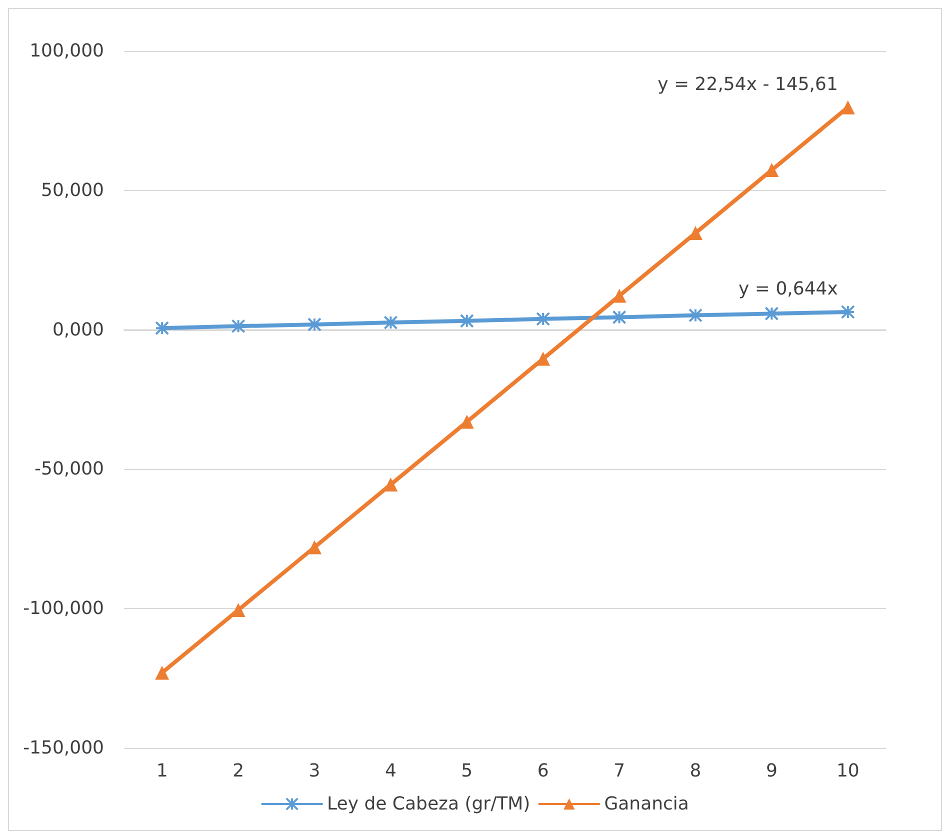 The height and width of the screenshot is (839, 950). I want to click on x-tick-label: 3, so click(314, 771).